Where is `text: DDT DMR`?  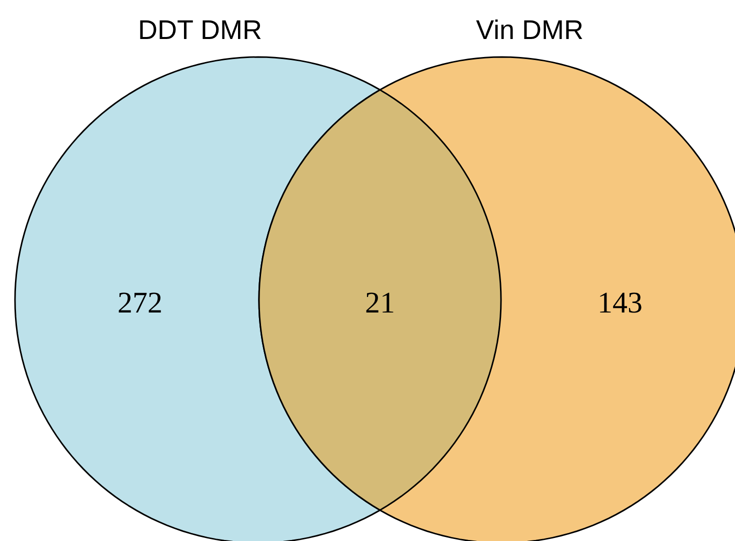 text: DDT DMR is located at coordinates (200, 30).